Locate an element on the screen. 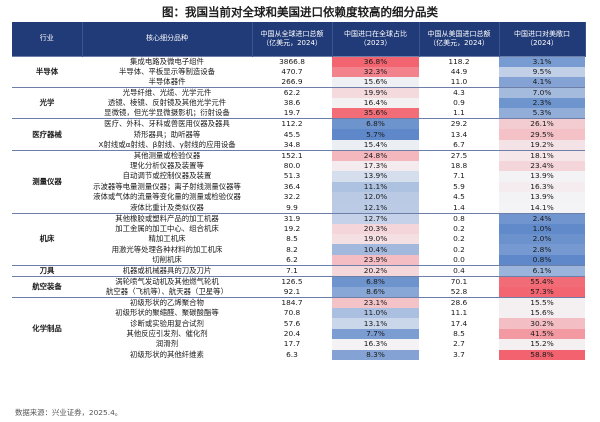 Image resolution: width=600 pixels, height=422 pixels. us-ratio-cell: 3.1% is located at coordinates (542, 61).